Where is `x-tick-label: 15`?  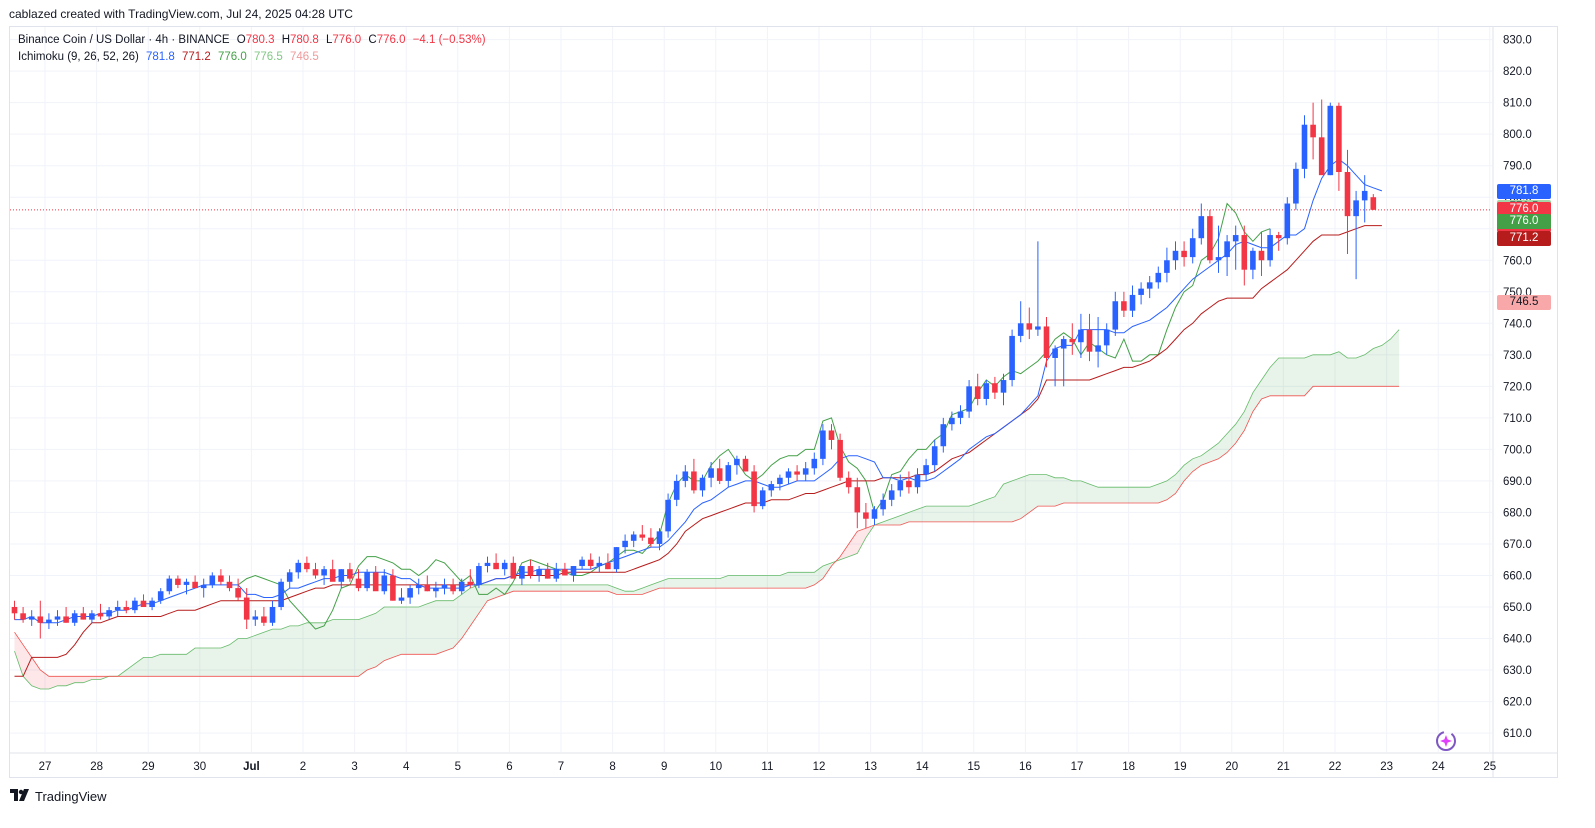 x-tick-label: 15 is located at coordinates (973, 767).